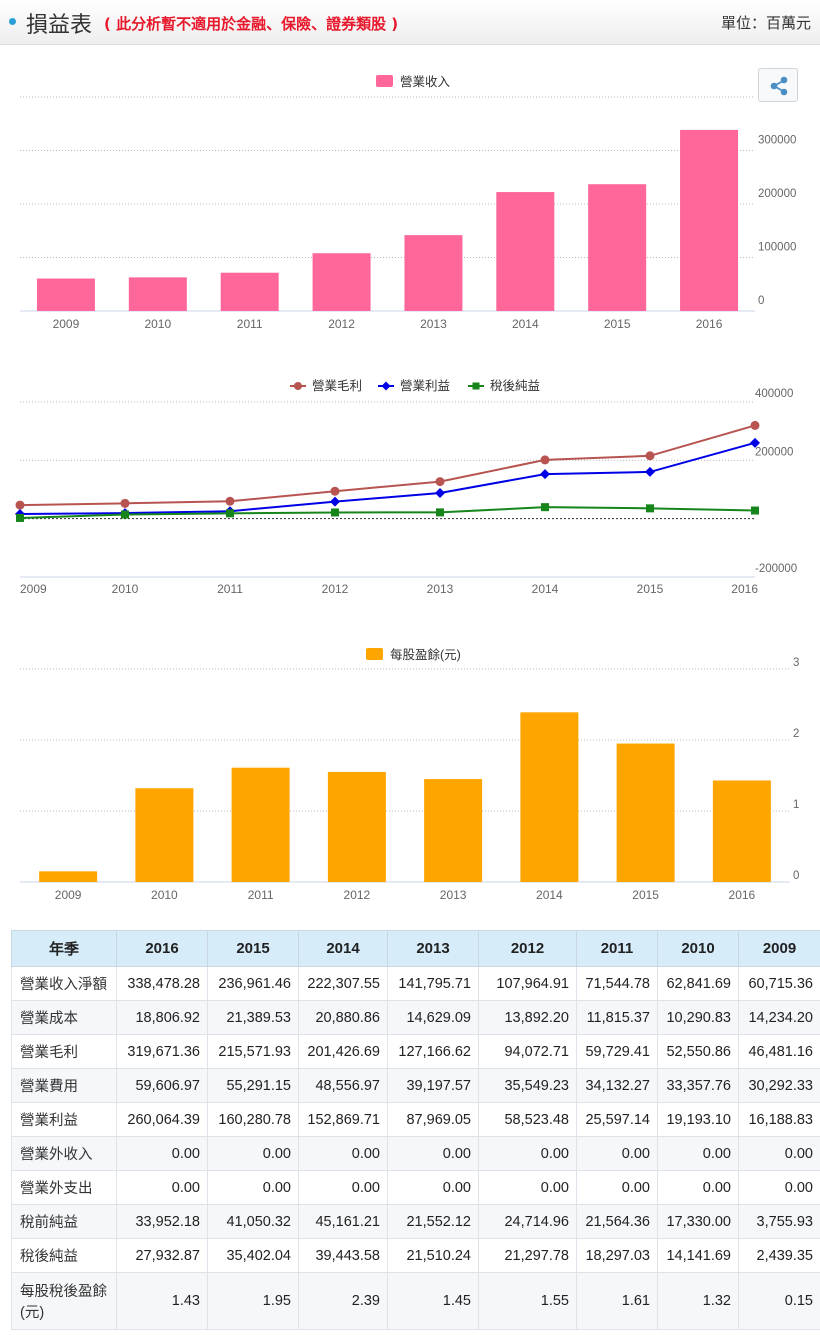 Image resolution: width=820 pixels, height=1335 pixels. I want to click on table-cell-value: 13,892.20, so click(527, 1017).